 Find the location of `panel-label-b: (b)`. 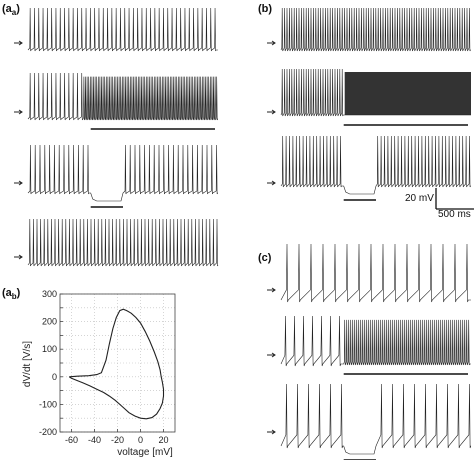

panel-label-b: (b) is located at coordinates (265, 9).